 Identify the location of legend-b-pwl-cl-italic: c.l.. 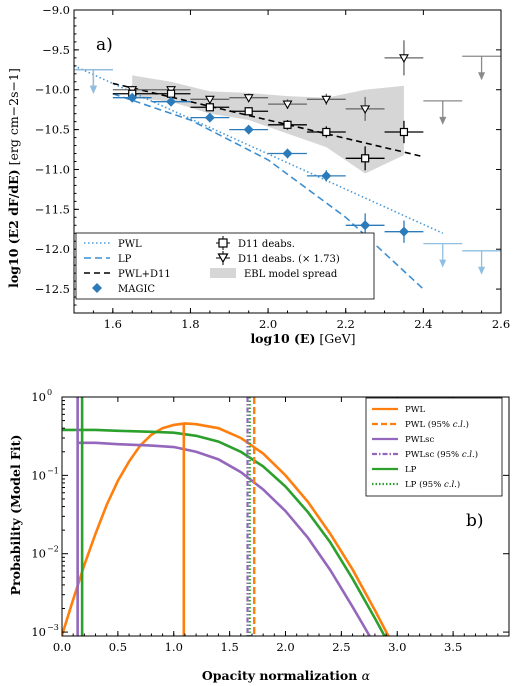
(459, 425).